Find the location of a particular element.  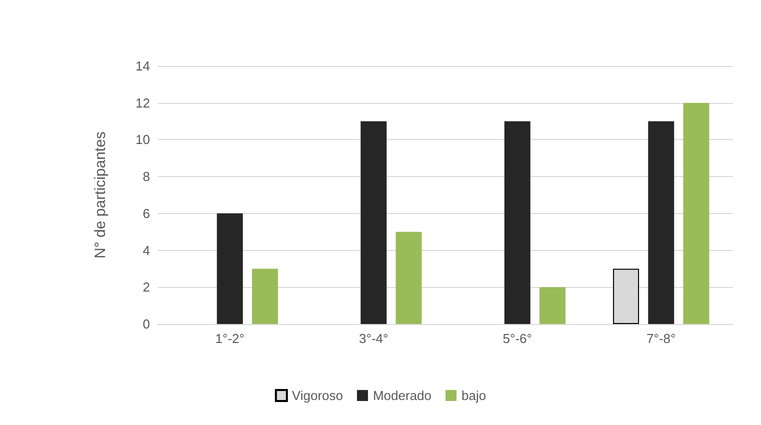

y-tick-label: 12 is located at coordinates (143, 102).